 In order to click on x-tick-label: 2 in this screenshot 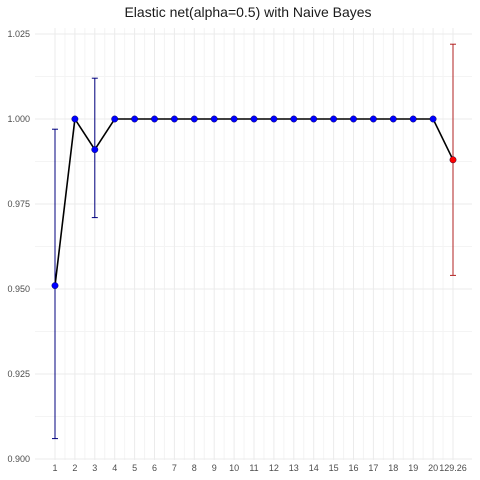, I will do `click(74, 468)`.